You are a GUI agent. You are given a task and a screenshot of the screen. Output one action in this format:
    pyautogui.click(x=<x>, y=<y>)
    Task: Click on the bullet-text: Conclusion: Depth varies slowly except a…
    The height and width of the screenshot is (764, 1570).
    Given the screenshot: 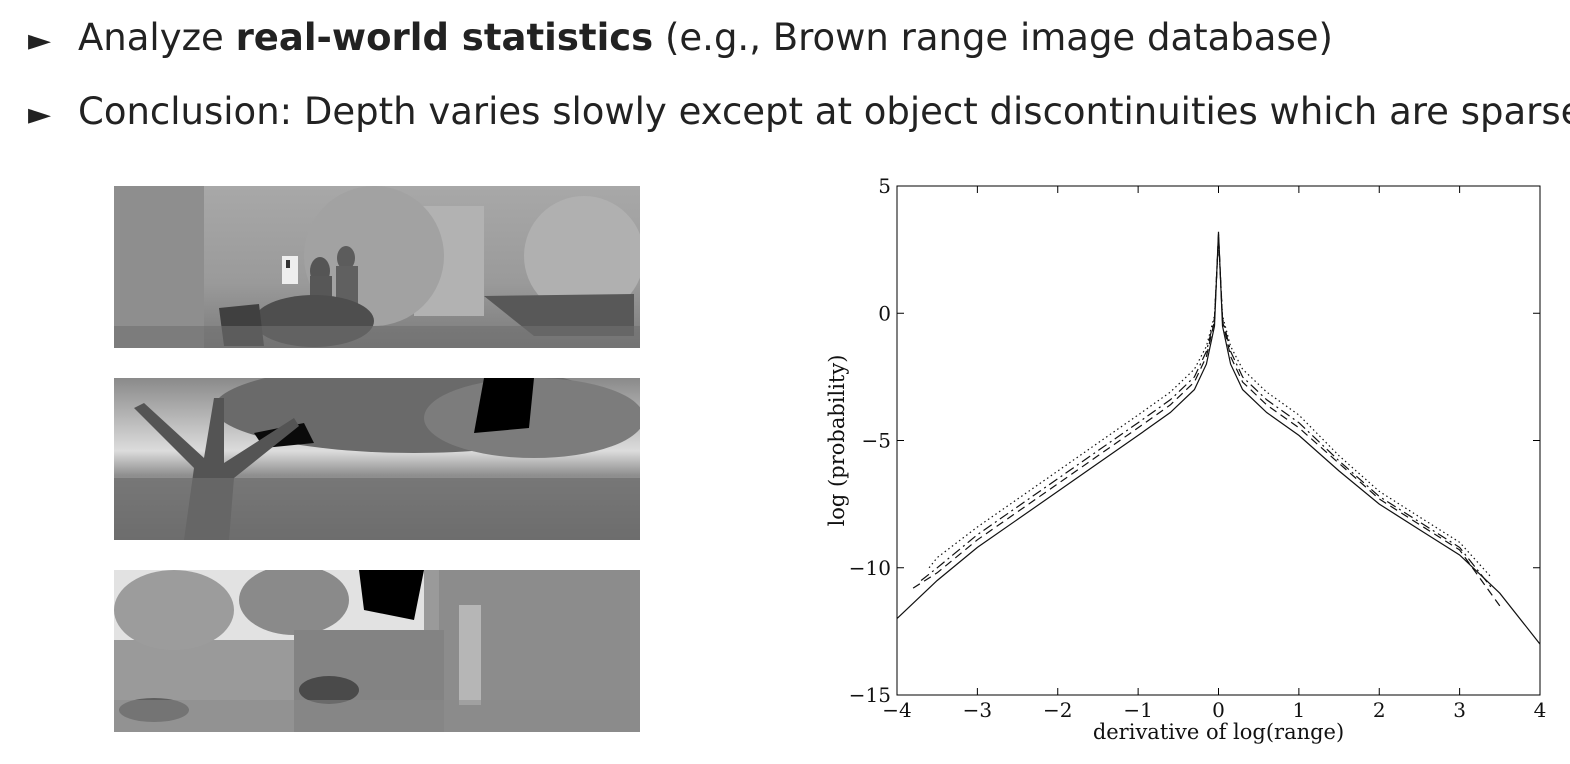 What is the action you would take?
    pyautogui.click(x=824, y=111)
    